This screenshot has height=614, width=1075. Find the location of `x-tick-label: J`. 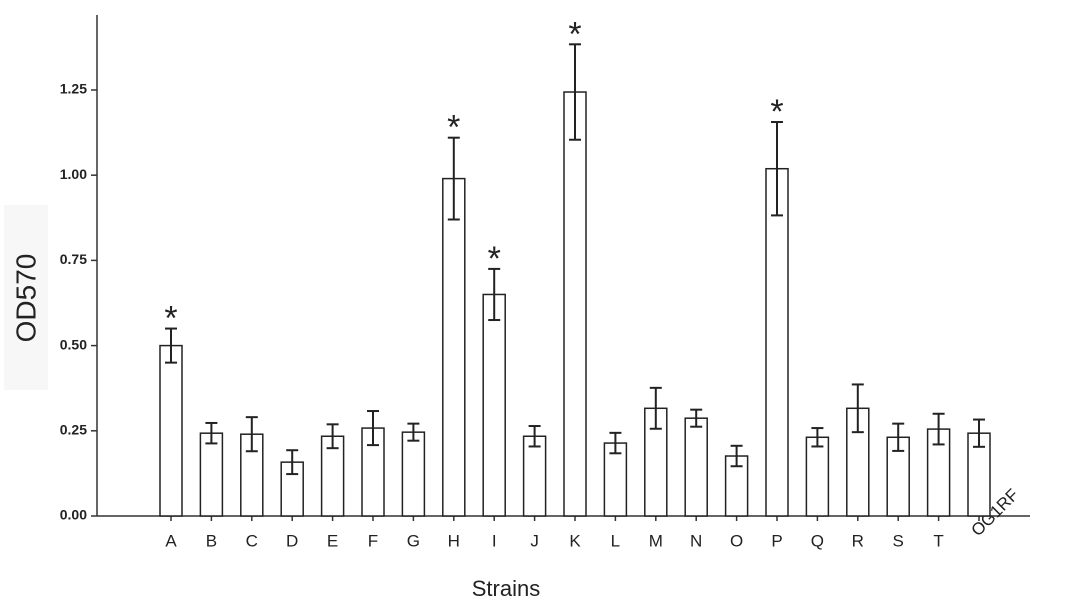

x-tick-label: J is located at coordinates (534, 540).